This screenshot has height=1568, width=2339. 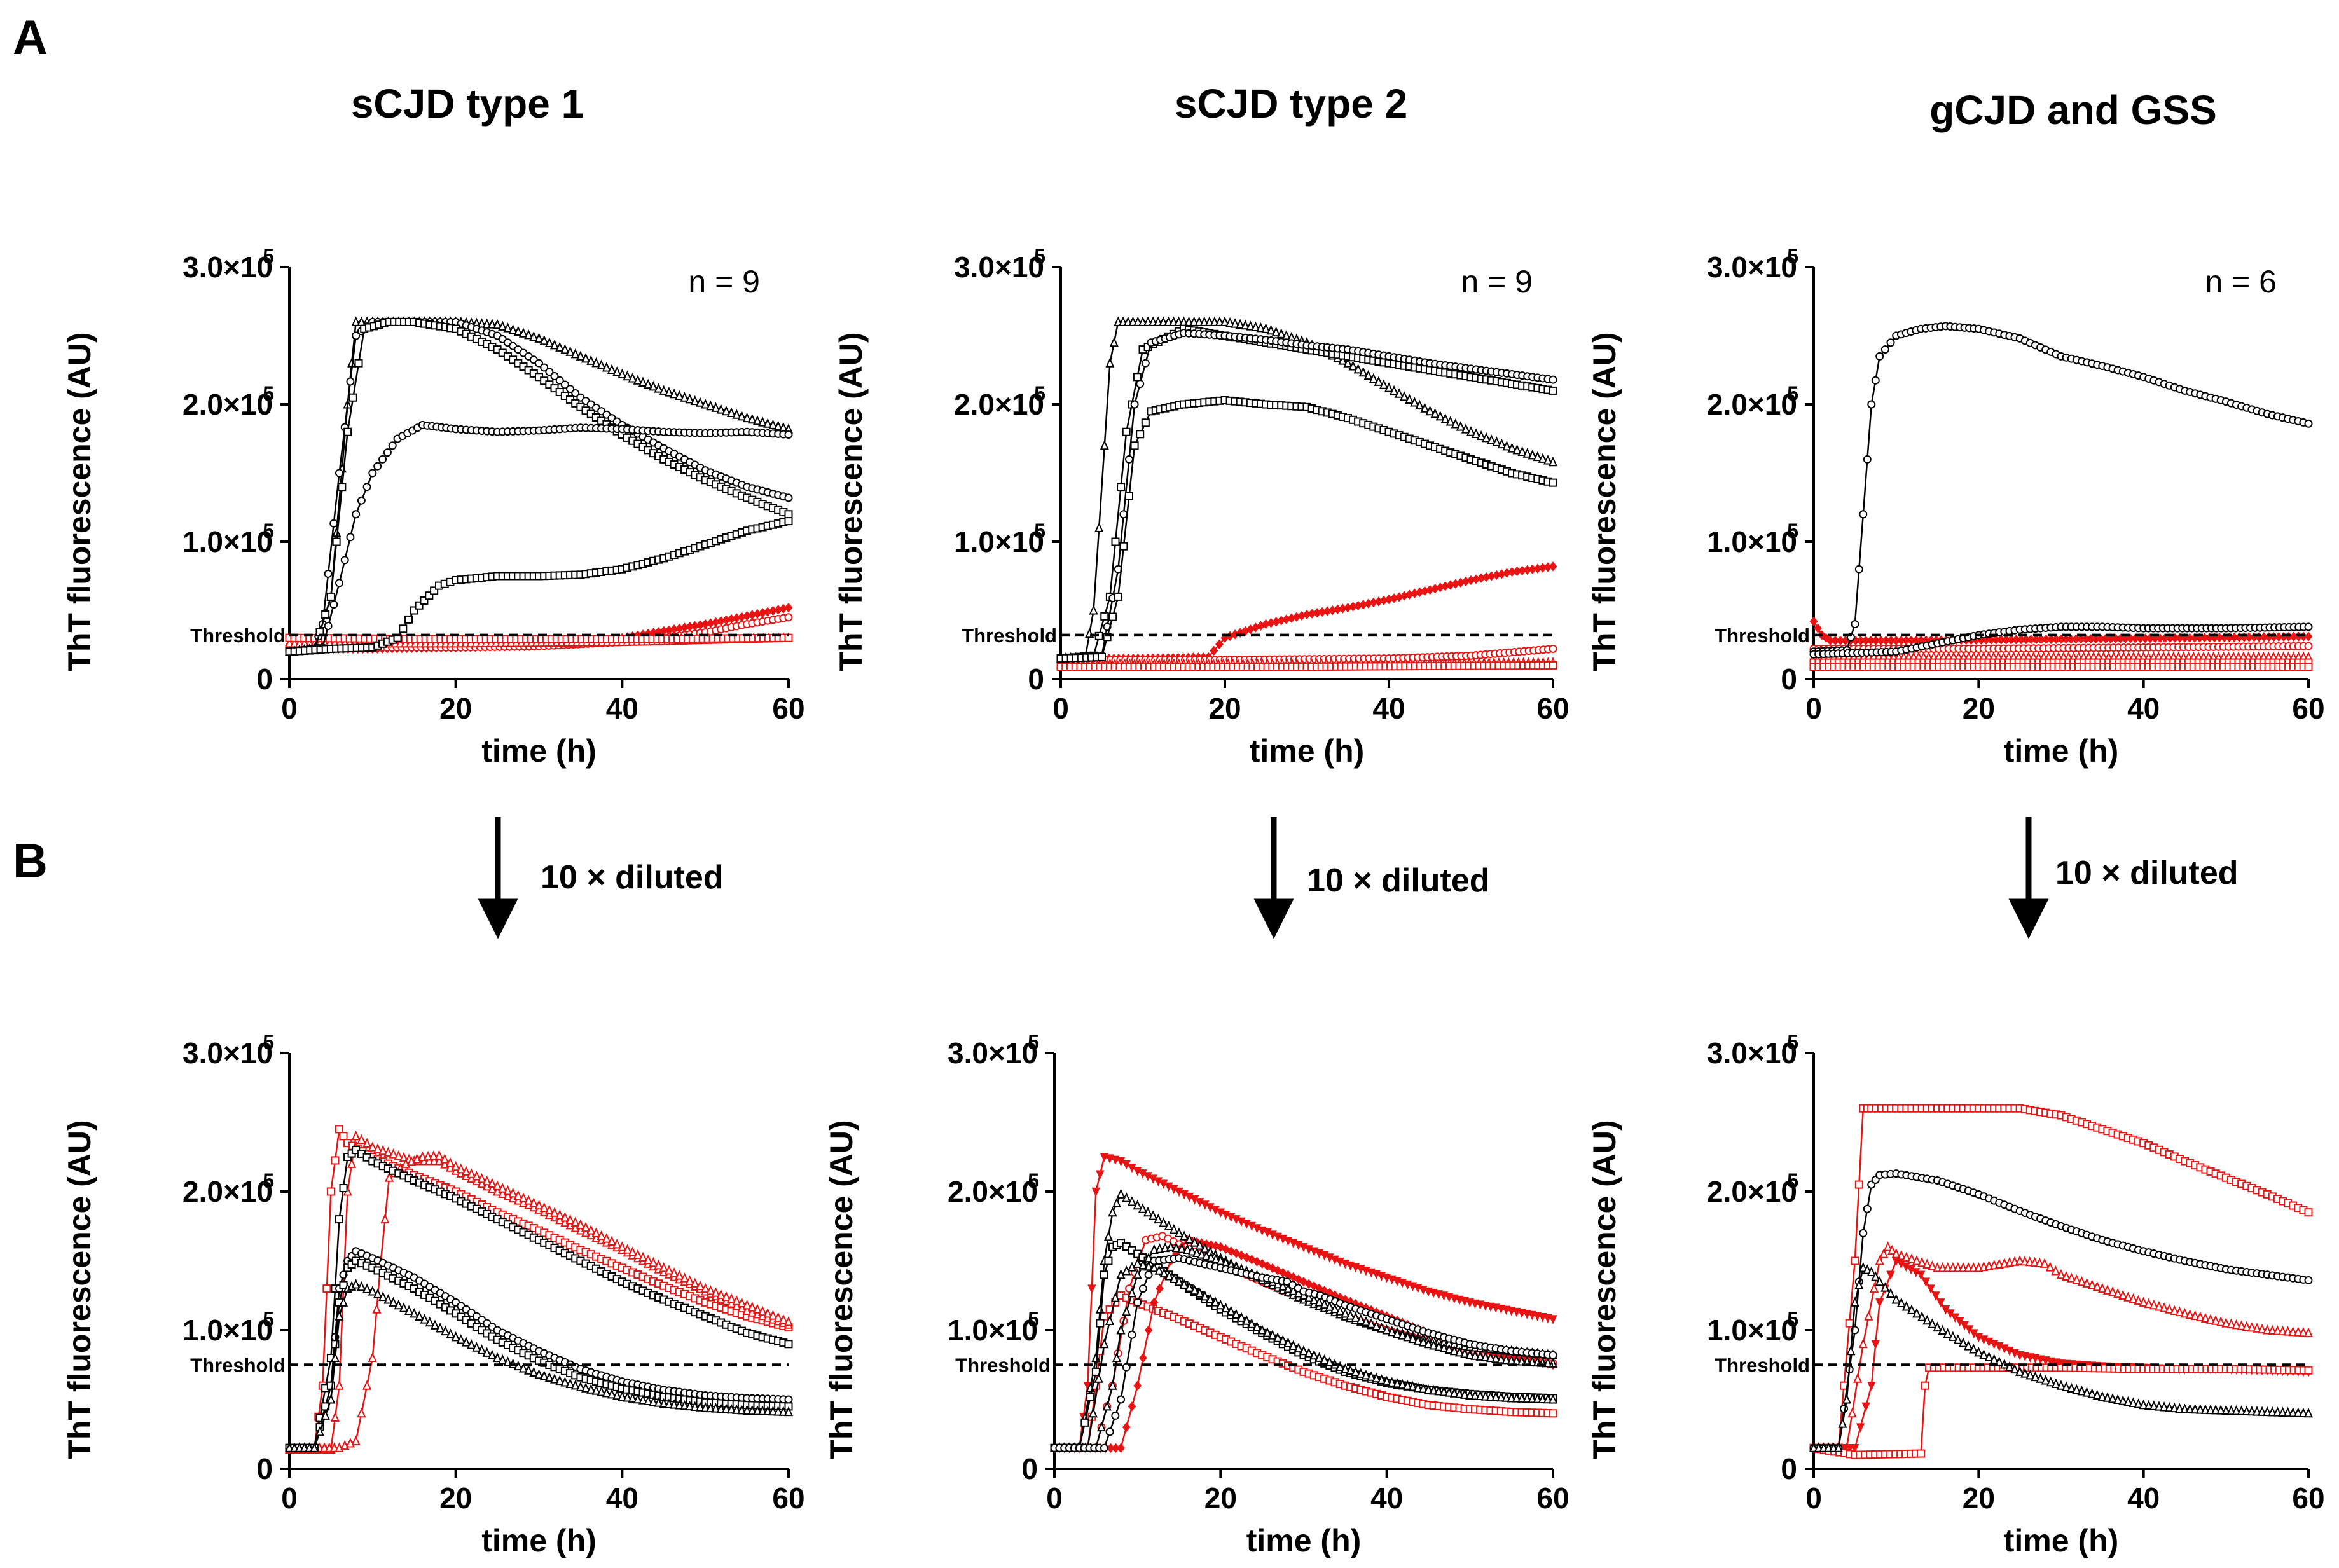 I want to click on series-line, so click(x=2061, y=489).